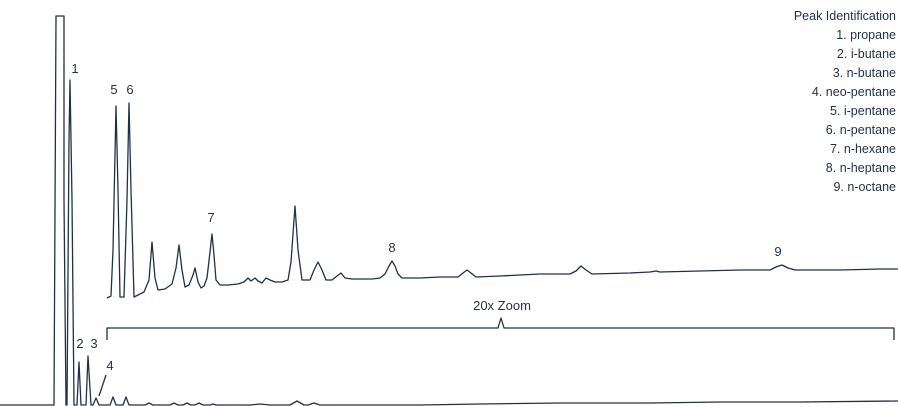  Describe the element at coordinates (129, 89) in the screenshot. I see `peak-label-6: 6` at that location.